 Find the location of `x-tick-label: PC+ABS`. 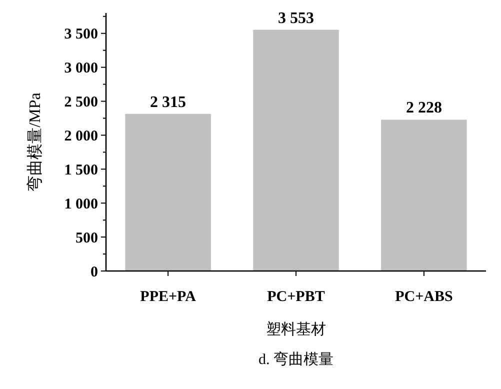

x-tick-label: PC+ABS is located at coordinates (424, 297).